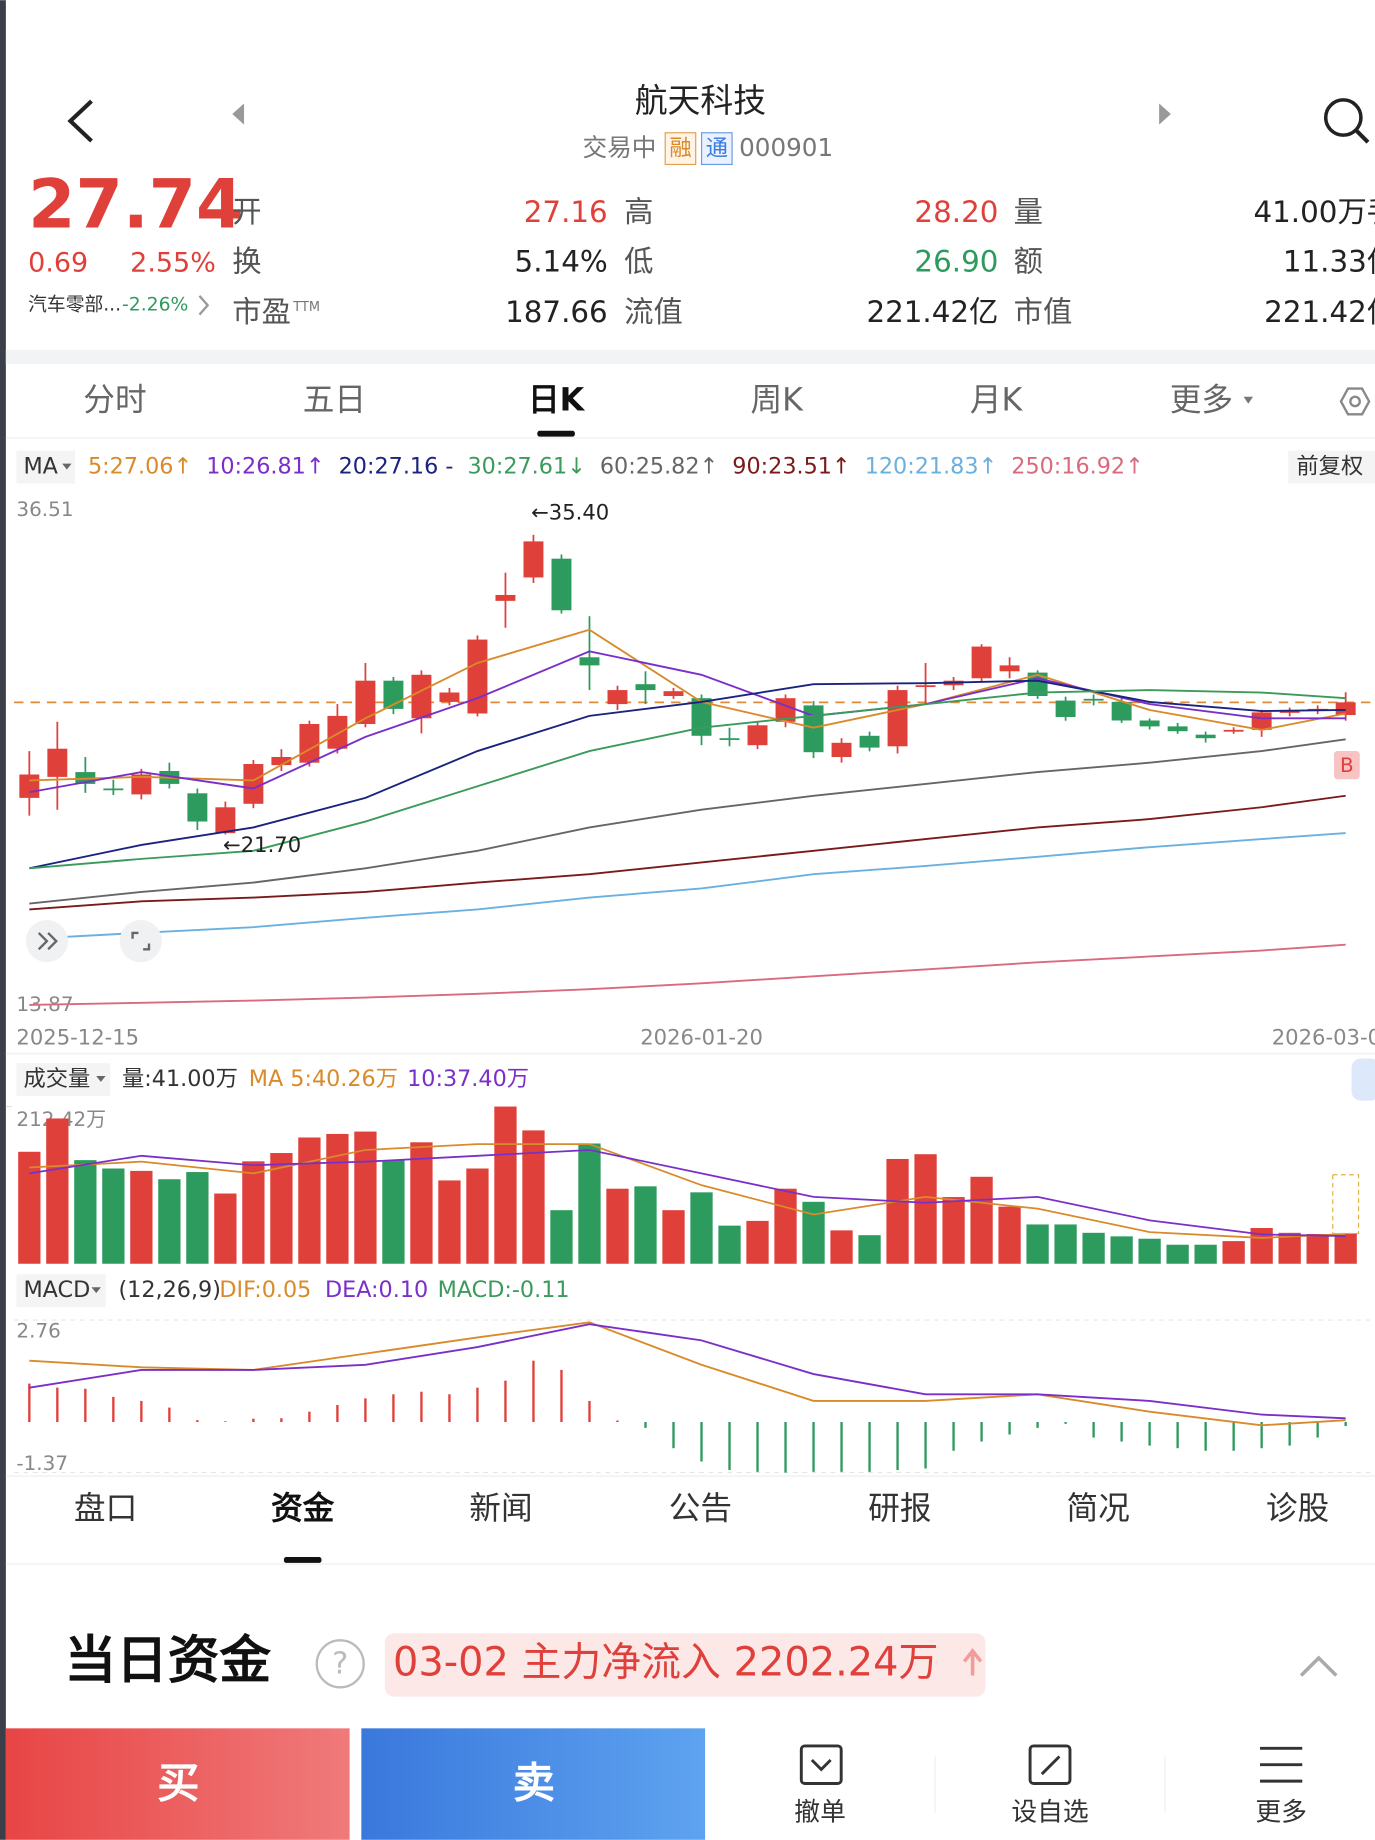  I want to click on next-stock, so click(1165, 114).